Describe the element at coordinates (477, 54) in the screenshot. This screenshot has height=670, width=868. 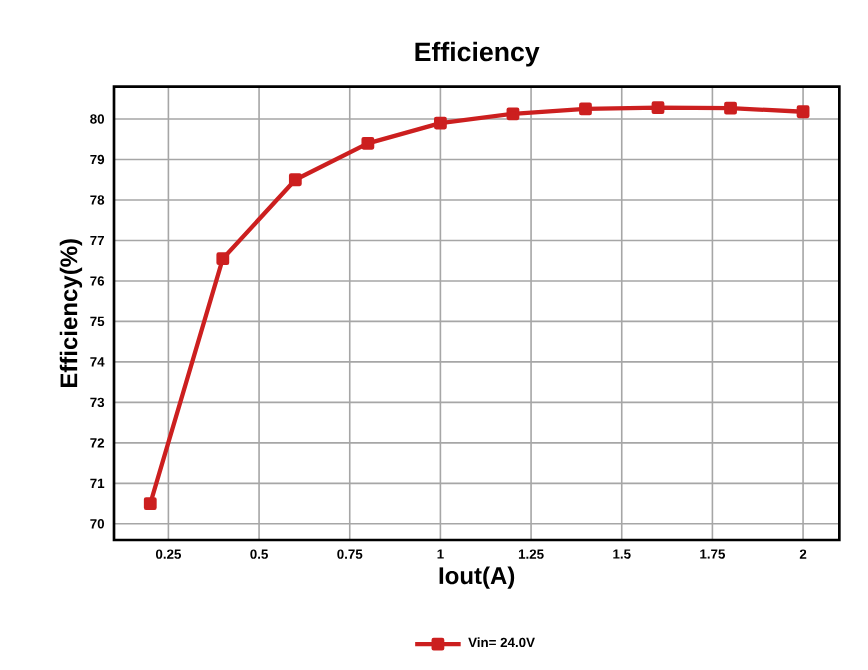
I see `chart-title: Efficiency` at that location.